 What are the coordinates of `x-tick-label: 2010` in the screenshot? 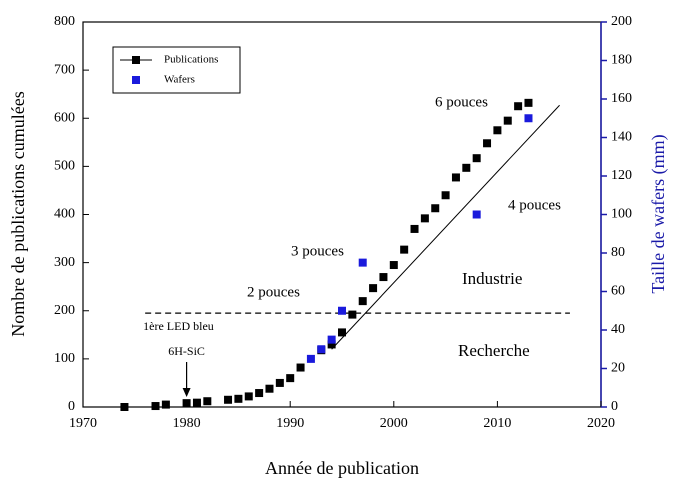 It's located at (497, 423).